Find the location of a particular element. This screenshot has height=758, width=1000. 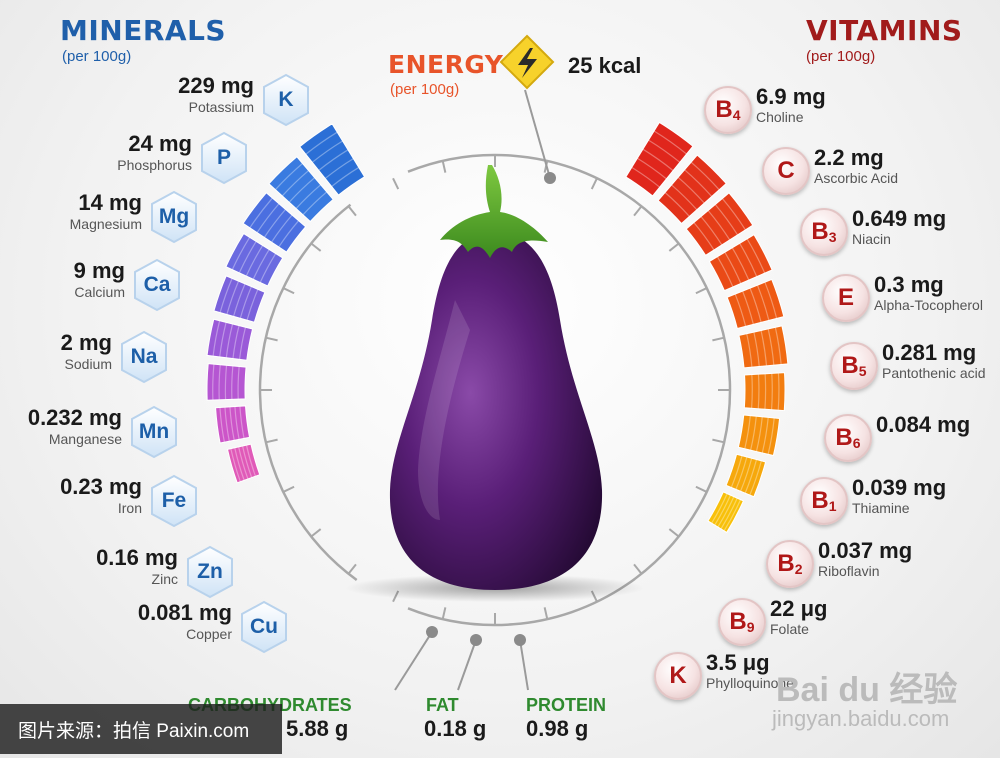

vitamin-name: Alpha-Tocopherol is located at coordinates (928, 305).